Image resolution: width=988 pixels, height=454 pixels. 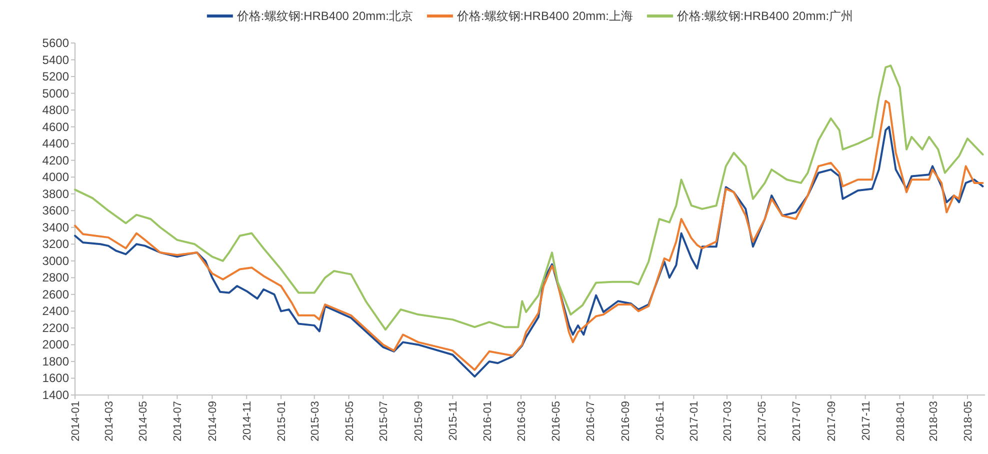 I want to click on y-tick-label: 1800, so click(x=56, y=361).